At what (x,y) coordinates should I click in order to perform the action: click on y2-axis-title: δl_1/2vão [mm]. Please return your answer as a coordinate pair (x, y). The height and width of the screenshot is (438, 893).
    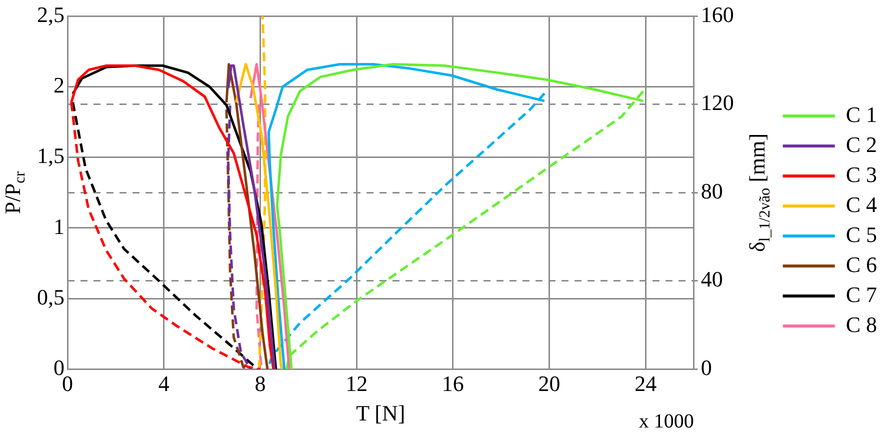
    Looking at the image, I should click on (759, 192).